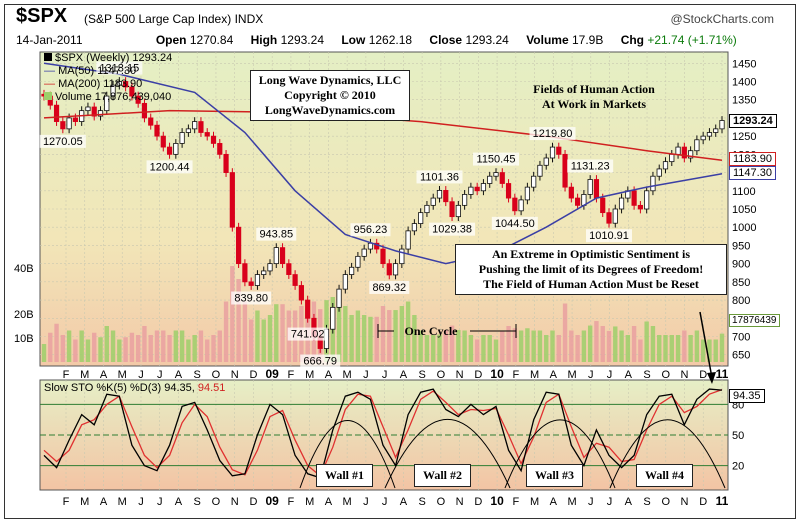  I want to click on stoch-tick-label: 50, so click(738, 436).